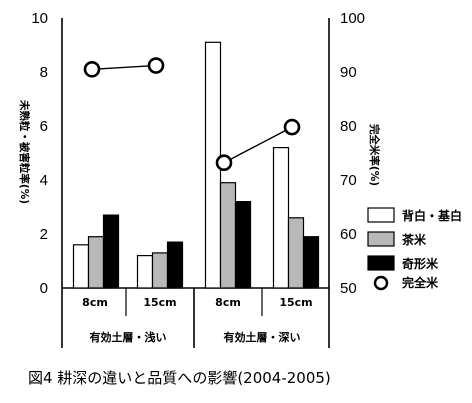 The width and height of the screenshot is (472, 403). What do you see at coordinates (348, 72) in the screenshot?
I see `y-right-tick-label: 90` at bounding box center [348, 72].